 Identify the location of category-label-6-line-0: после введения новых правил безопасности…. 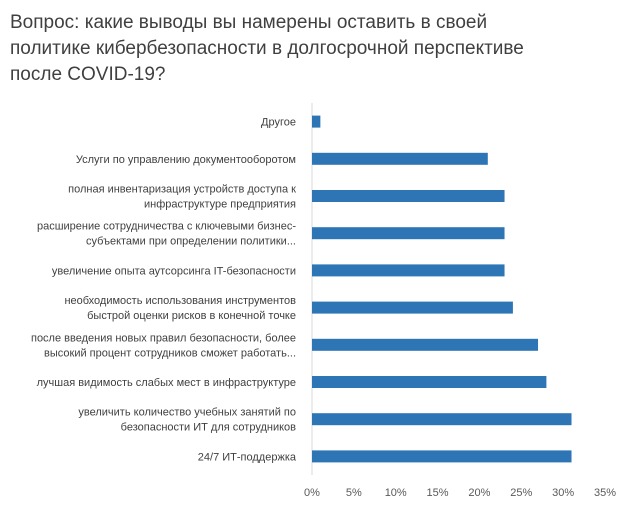
(163, 338).